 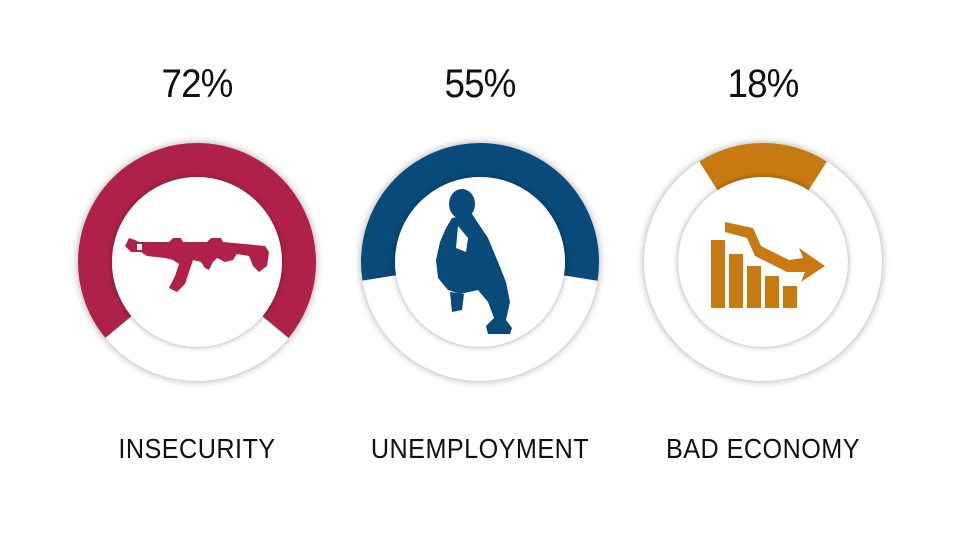 What do you see at coordinates (480, 448) in the screenshot?
I see `category-label: UNEMPLOYMENT` at bounding box center [480, 448].